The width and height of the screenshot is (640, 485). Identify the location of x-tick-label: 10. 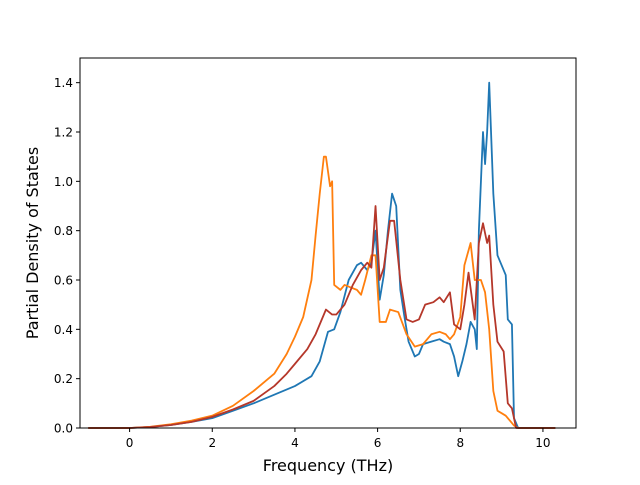
(542, 443).